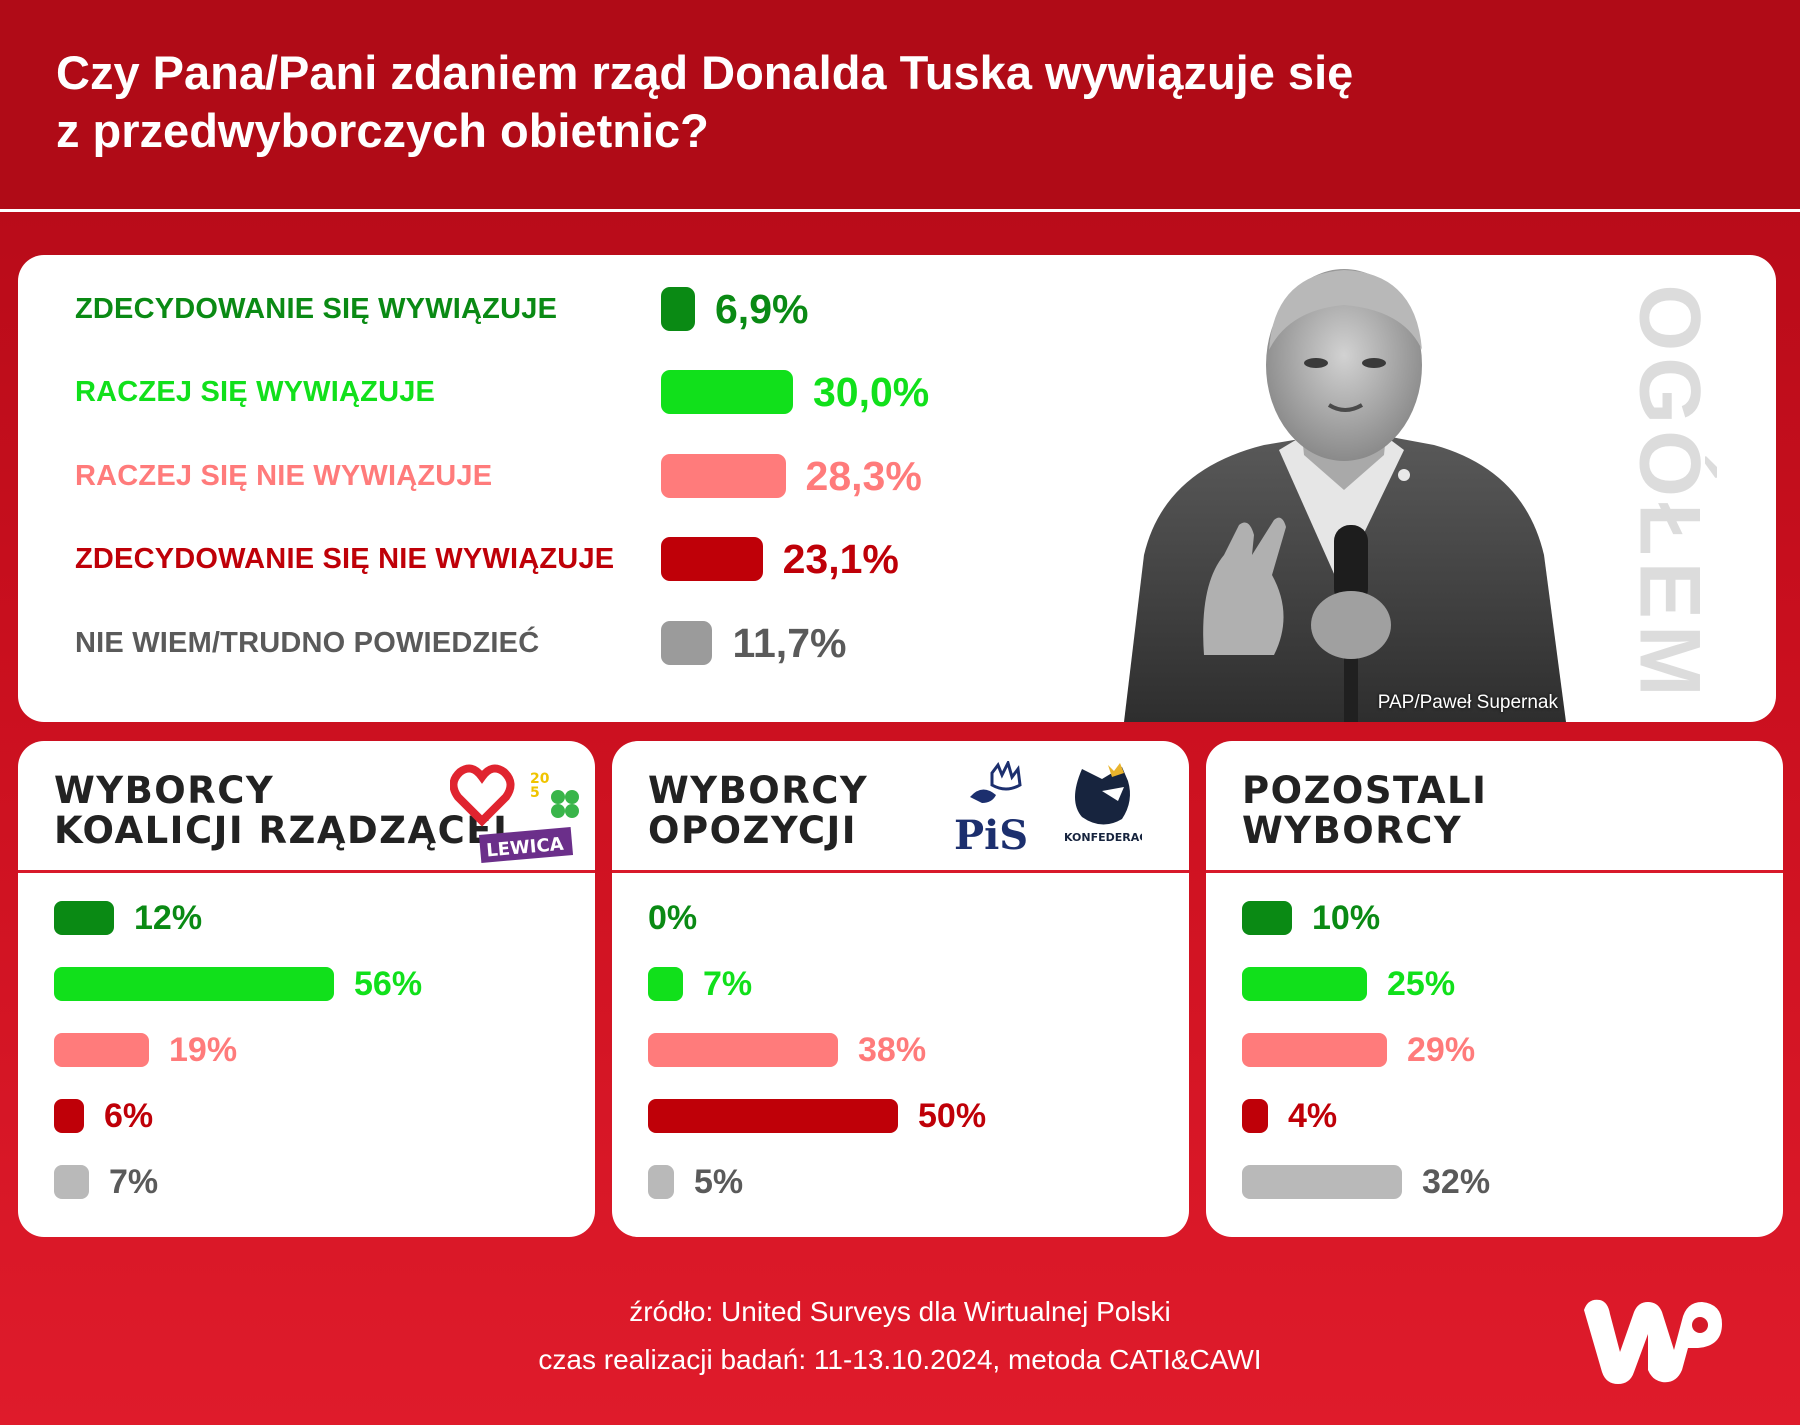  Describe the element at coordinates (129, 1116) in the screenshot. I see `group1-value-strongly-no: 6%` at that location.